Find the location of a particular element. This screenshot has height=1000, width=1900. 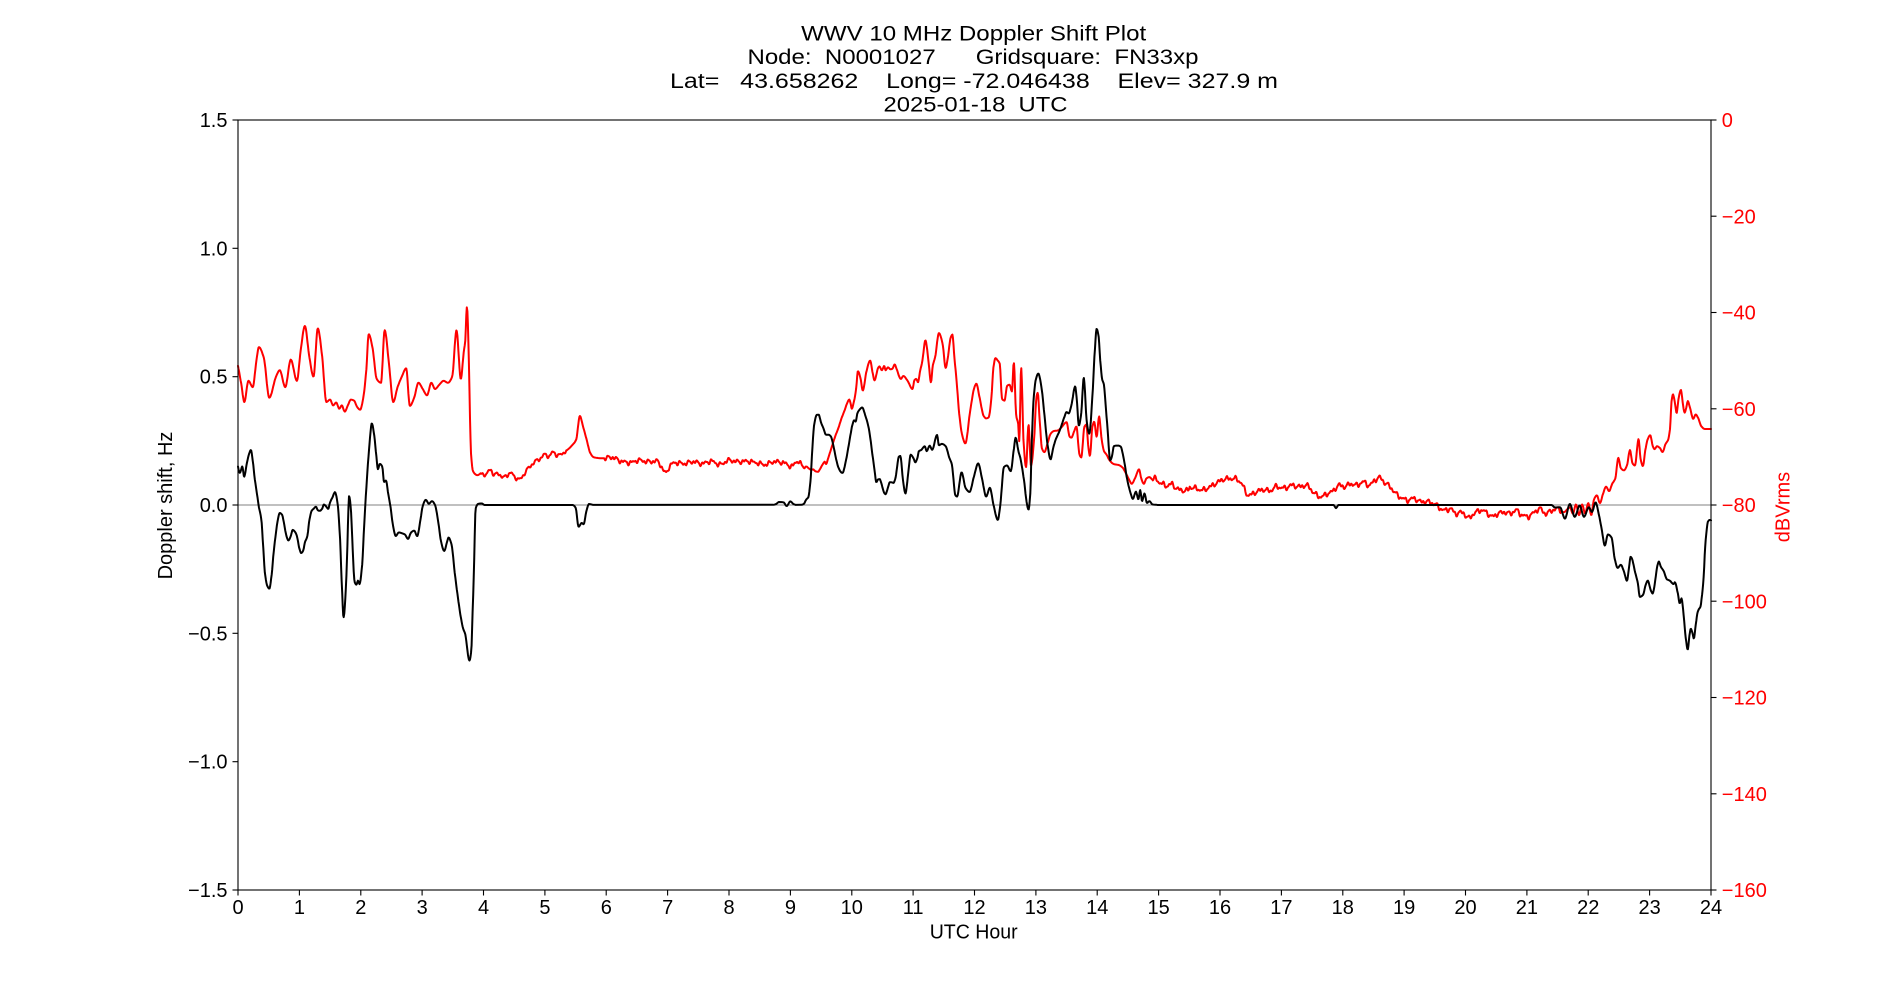

svg-text: 13 is located at coordinates (1036, 908).